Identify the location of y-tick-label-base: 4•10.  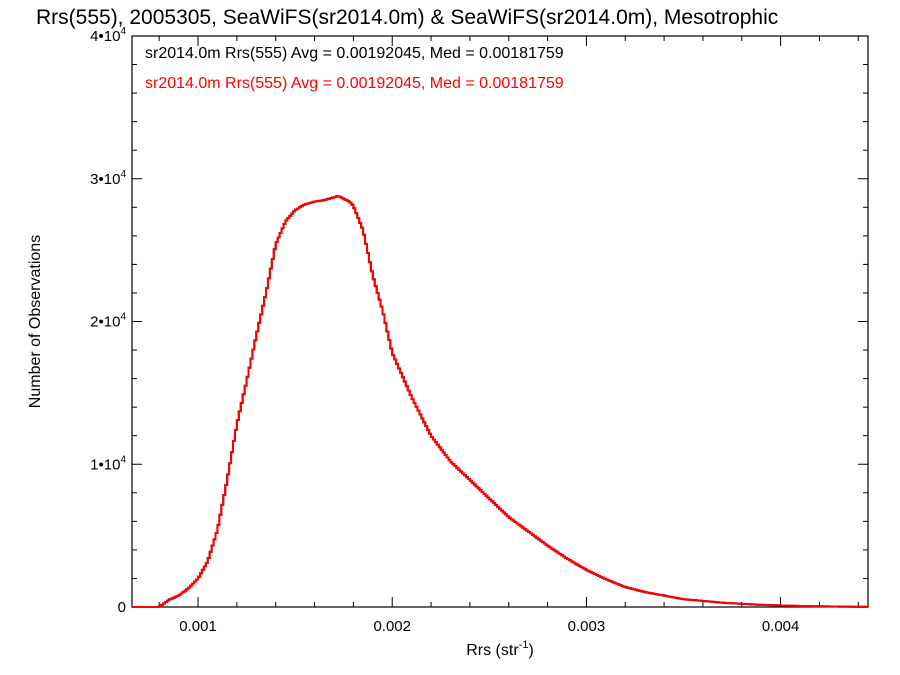
(105, 36).